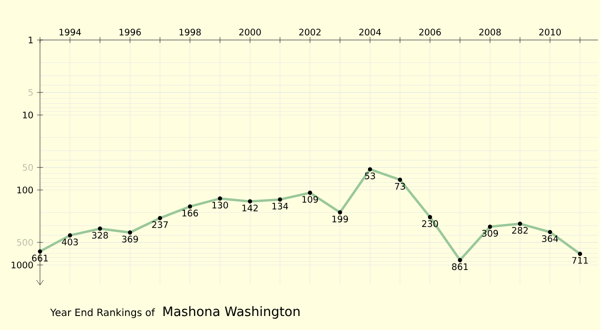 The image size is (600, 330). I want to click on data-label: 282, so click(520, 230).